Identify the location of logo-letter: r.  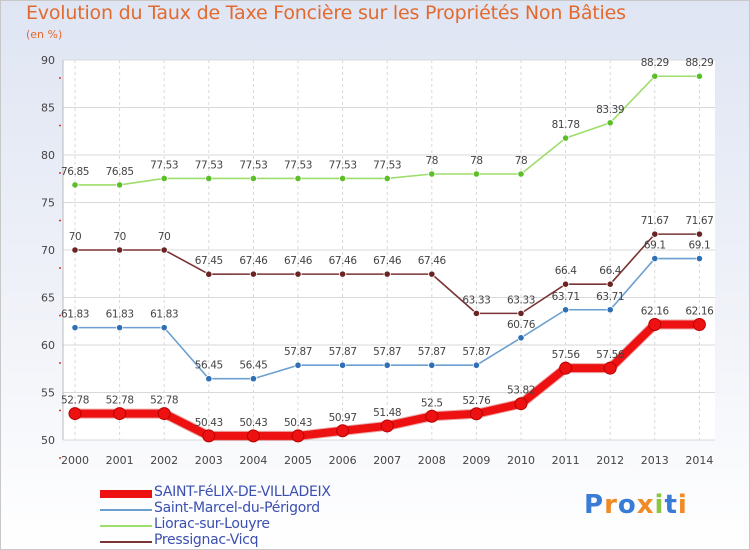
(611, 505).